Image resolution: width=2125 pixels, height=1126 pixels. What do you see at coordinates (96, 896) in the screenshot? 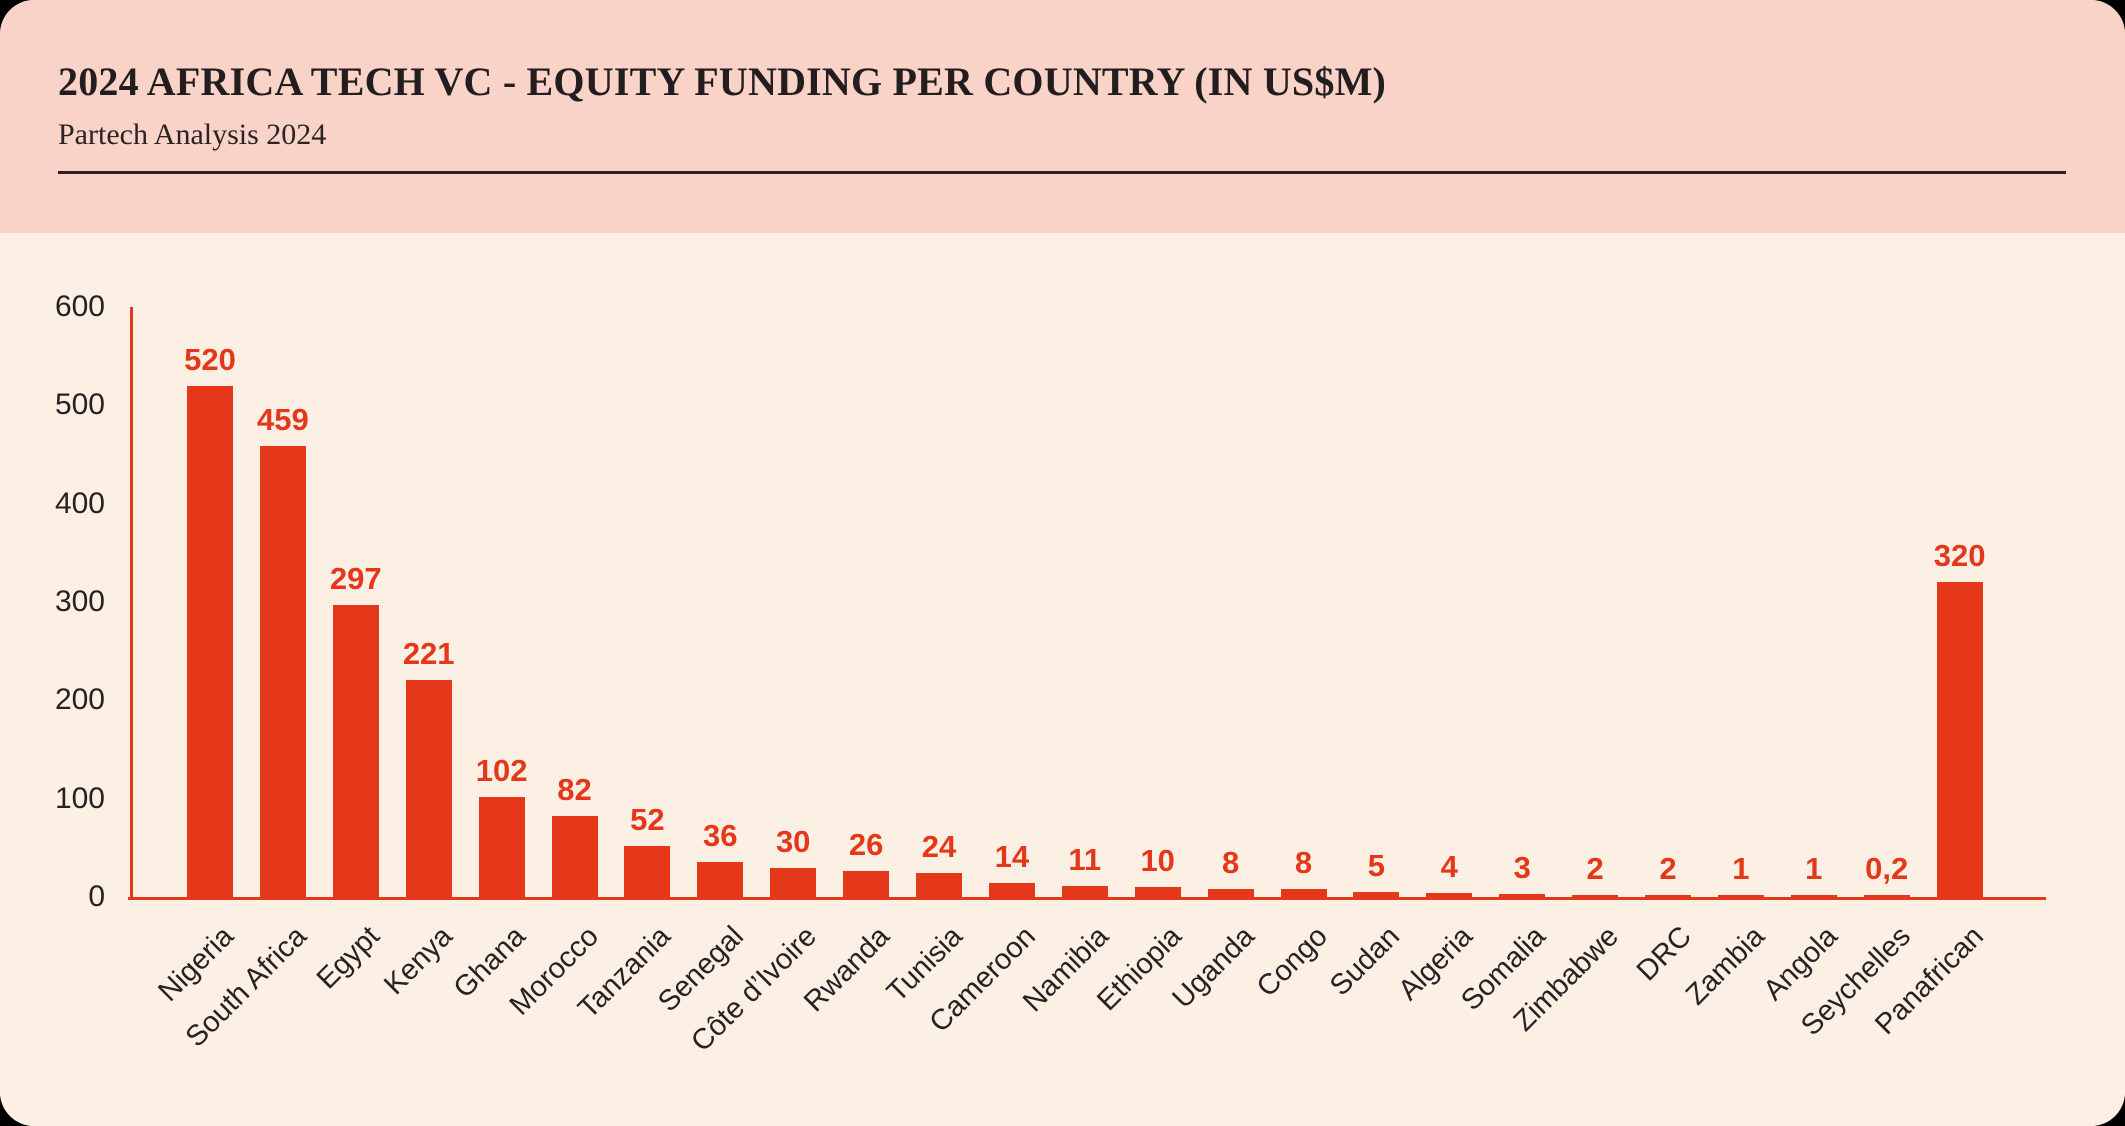
I see `y-tick-label-0: 0` at bounding box center [96, 896].